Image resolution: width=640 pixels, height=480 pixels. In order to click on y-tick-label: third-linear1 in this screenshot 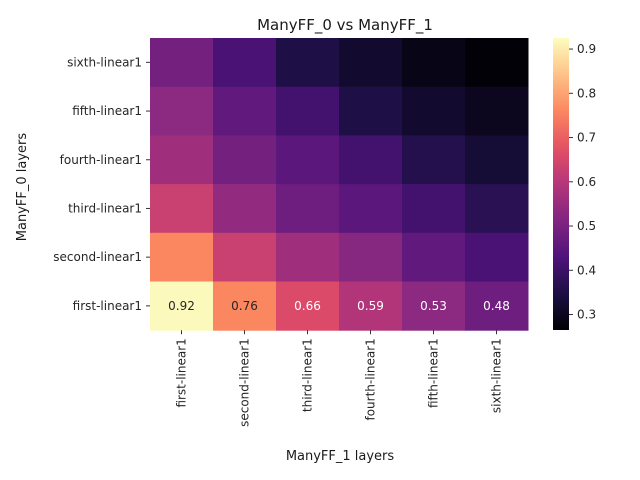, I will do `click(105, 208)`.